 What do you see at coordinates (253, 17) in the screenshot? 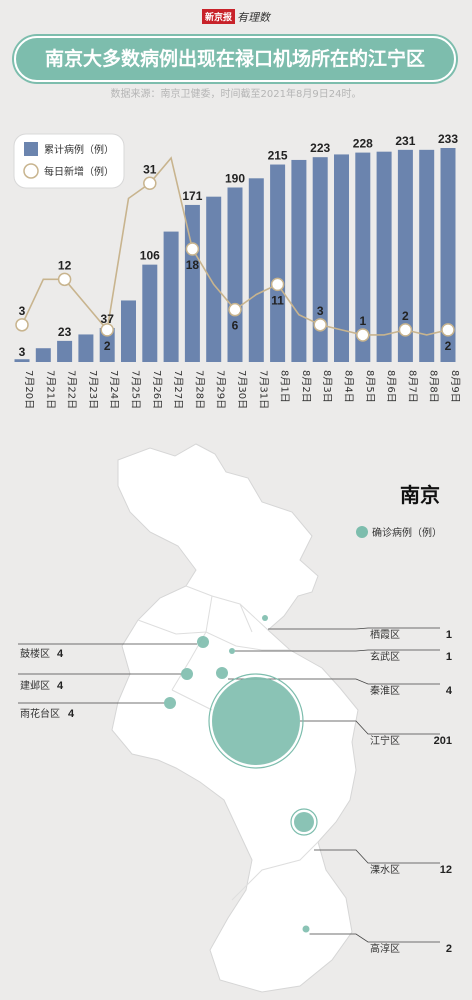
I see `brand-script: 有理数` at bounding box center [253, 17].